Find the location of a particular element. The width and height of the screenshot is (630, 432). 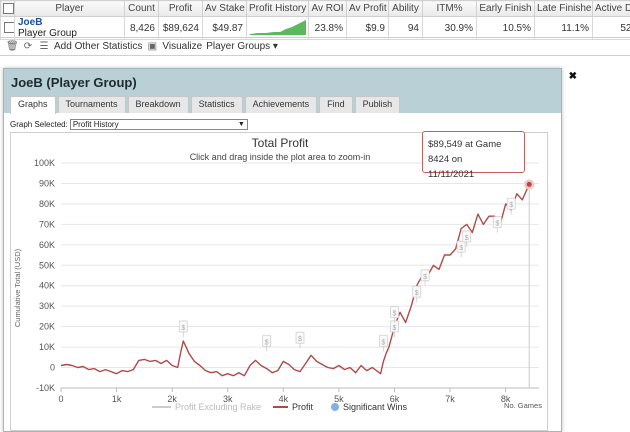

x-axis-ticks: 0 1k 2k 3k 4k 5k 6k 7k 8k is located at coordinates (298, 395).